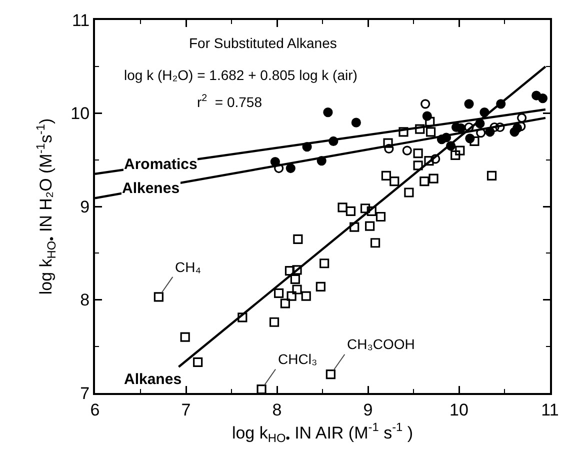 This screenshot has width=566, height=464. I want to click on y-tick-label: 10, so click(80, 114).